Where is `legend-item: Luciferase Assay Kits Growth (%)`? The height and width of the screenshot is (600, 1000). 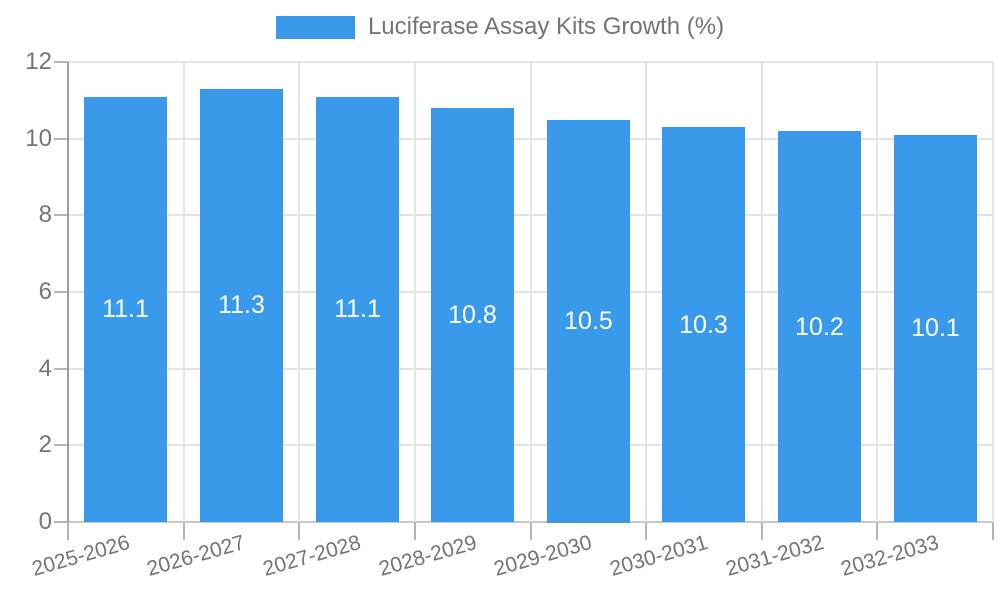
legend-item: Luciferase Assay Kits Growth (%) is located at coordinates (500, 27).